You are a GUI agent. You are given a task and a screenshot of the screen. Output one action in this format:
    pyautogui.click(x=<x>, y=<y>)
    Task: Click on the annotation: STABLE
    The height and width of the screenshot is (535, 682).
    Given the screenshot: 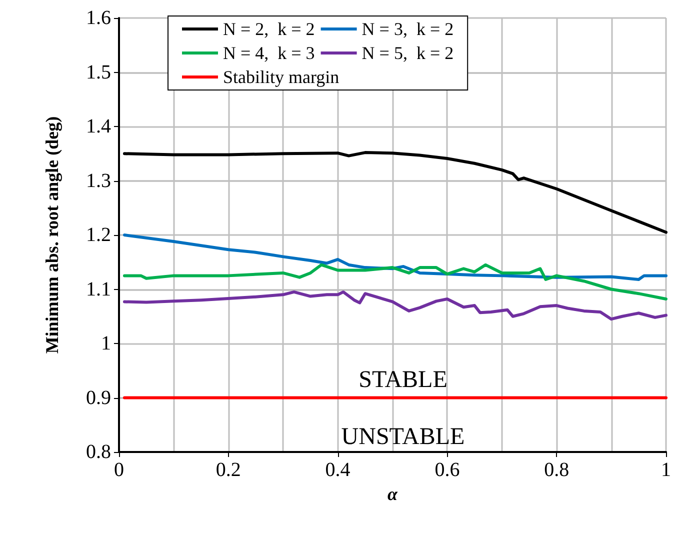 What is the action you would take?
    pyautogui.click(x=403, y=380)
    